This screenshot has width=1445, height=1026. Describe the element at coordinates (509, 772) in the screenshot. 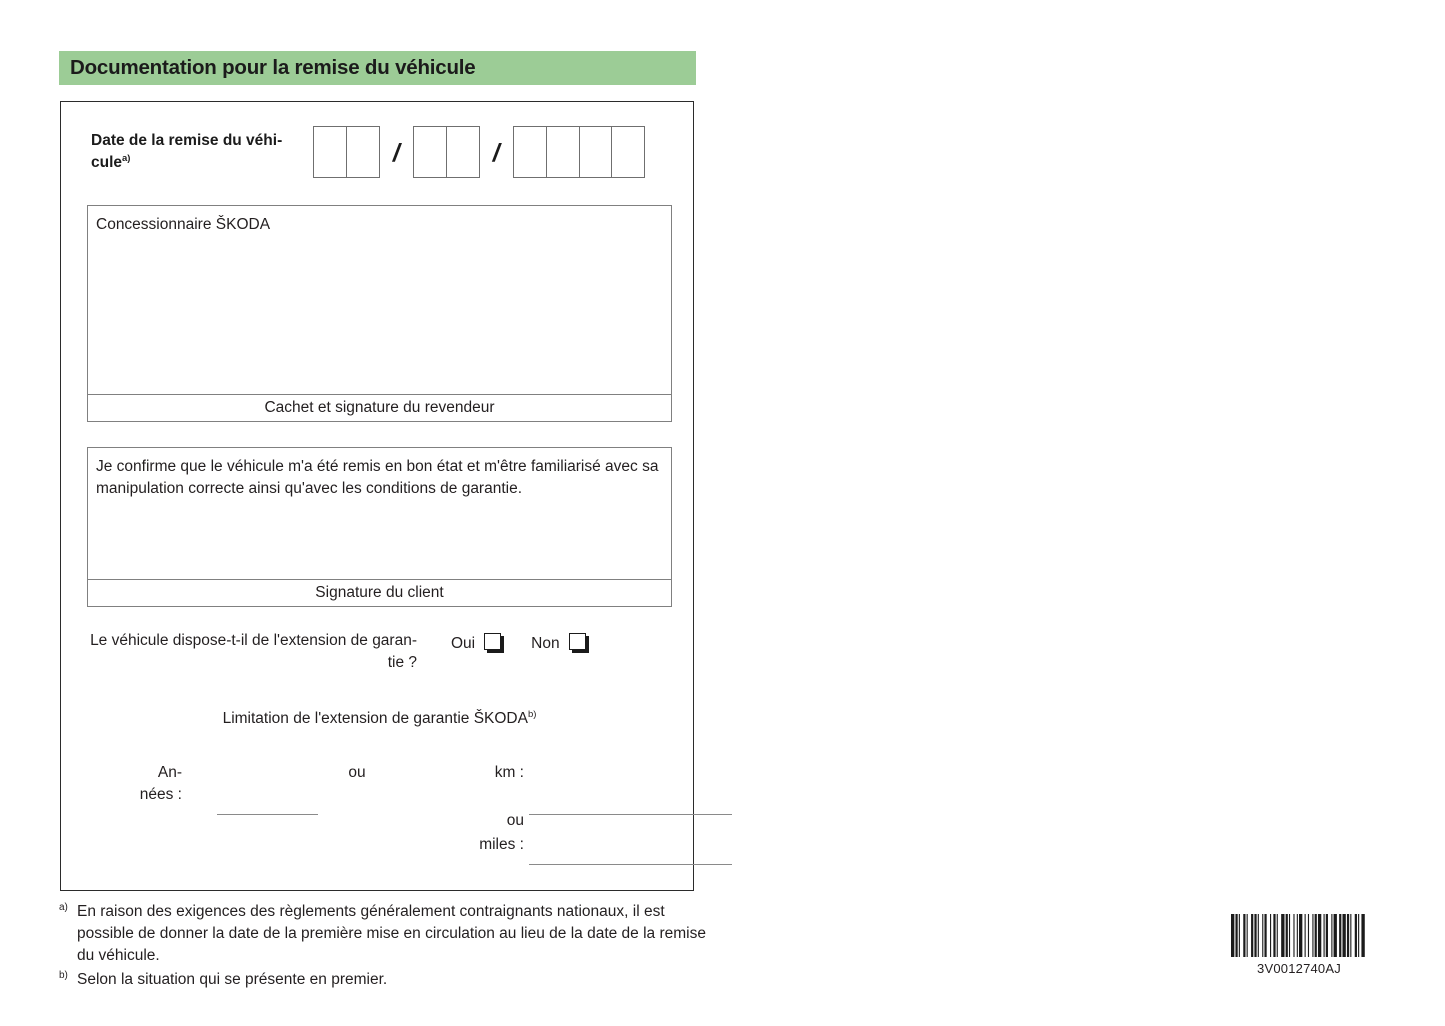

I see `km-label: km :` at that location.